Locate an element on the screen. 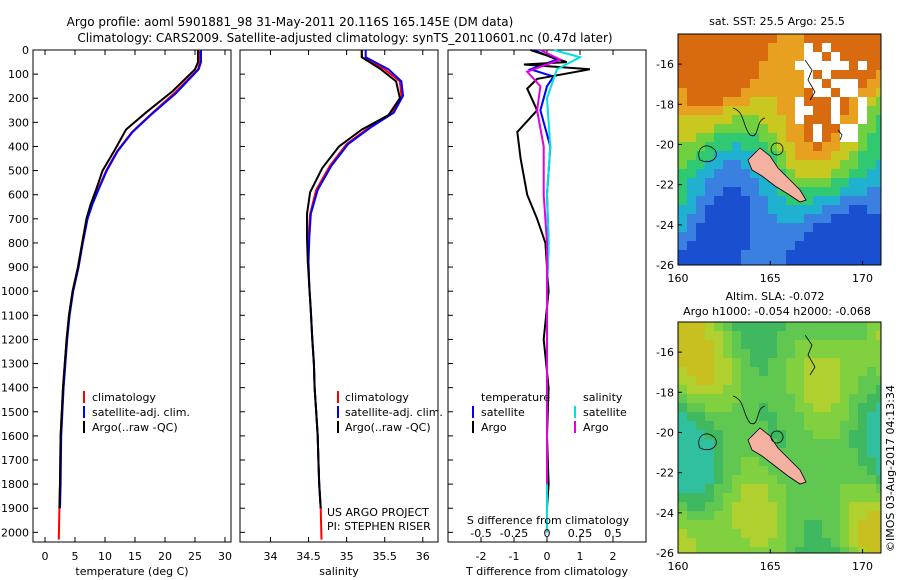 The width and height of the screenshot is (900, 580). sst-map-title: sat. SST: 25.5 Argo: 25.5 is located at coordinates (777, 21).